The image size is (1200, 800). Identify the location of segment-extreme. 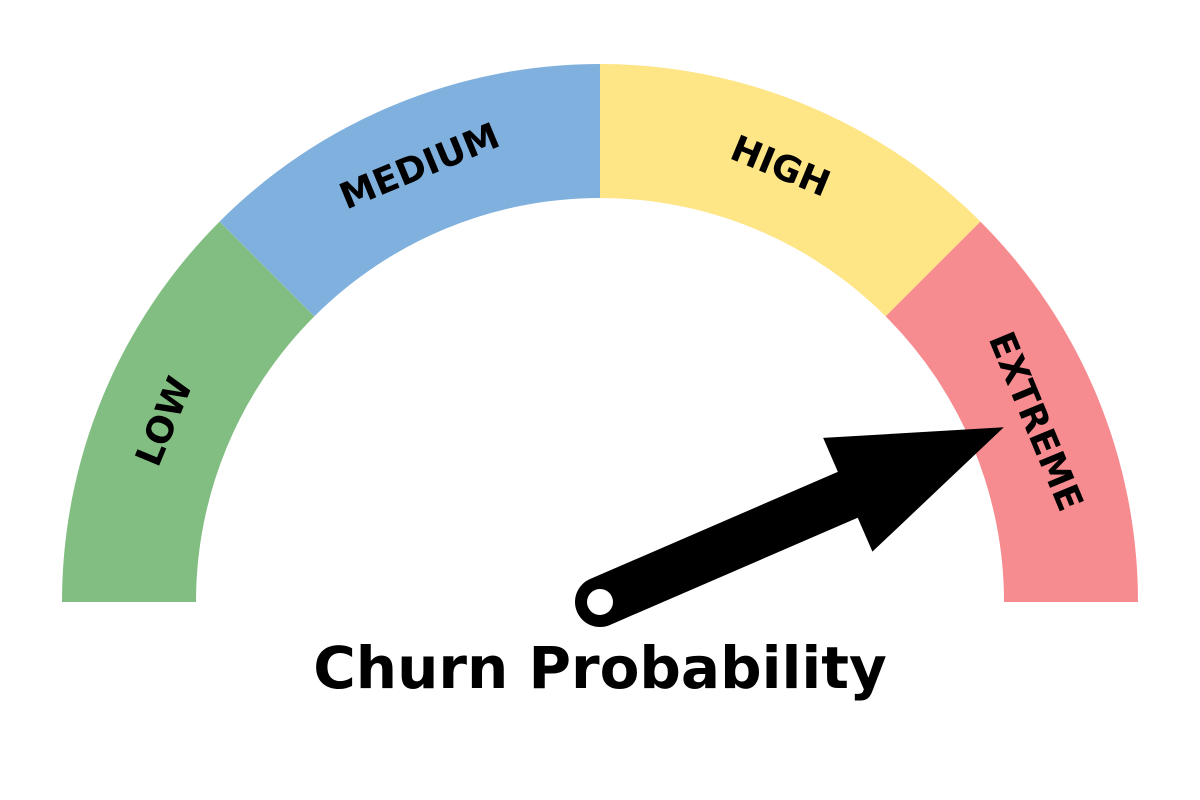
(1011, 412).